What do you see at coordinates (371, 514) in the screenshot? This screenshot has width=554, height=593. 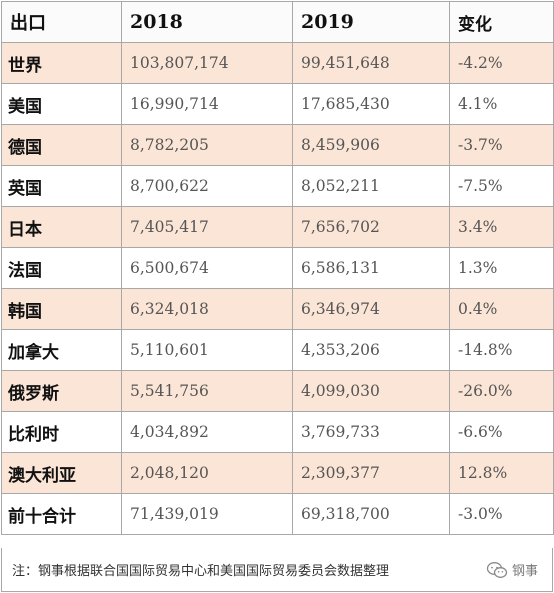 I see `cell-2019: 69,318,700` at bounding box center [371, 514].